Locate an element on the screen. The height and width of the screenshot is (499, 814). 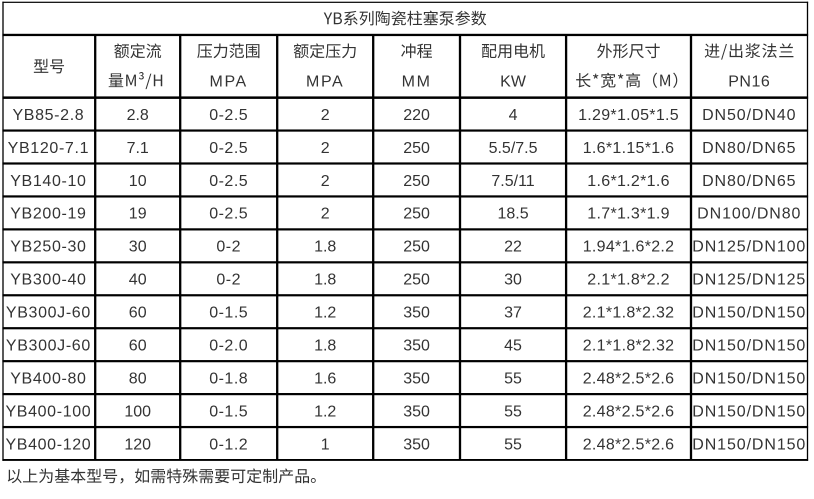
svg-text: 2.1*1.8*2.2 is located at coordinates (628, 280).